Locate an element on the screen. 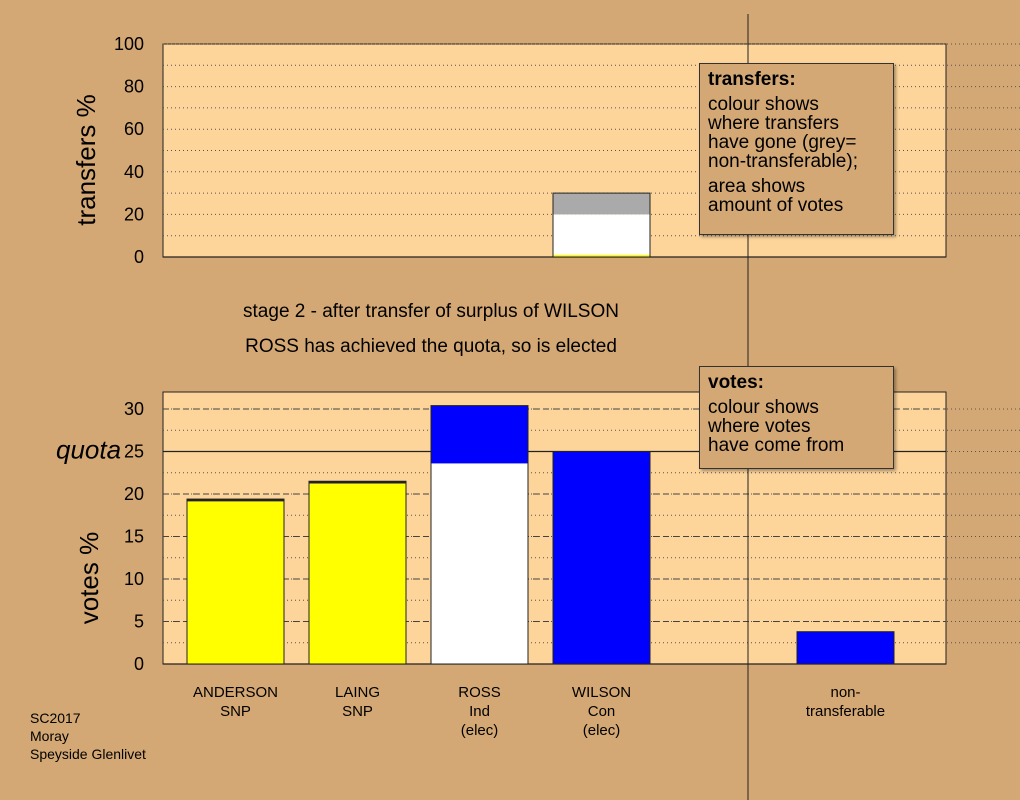 This screenshot has height=800, width=1020. category-label: LAING is located at coordinates (357, 692).